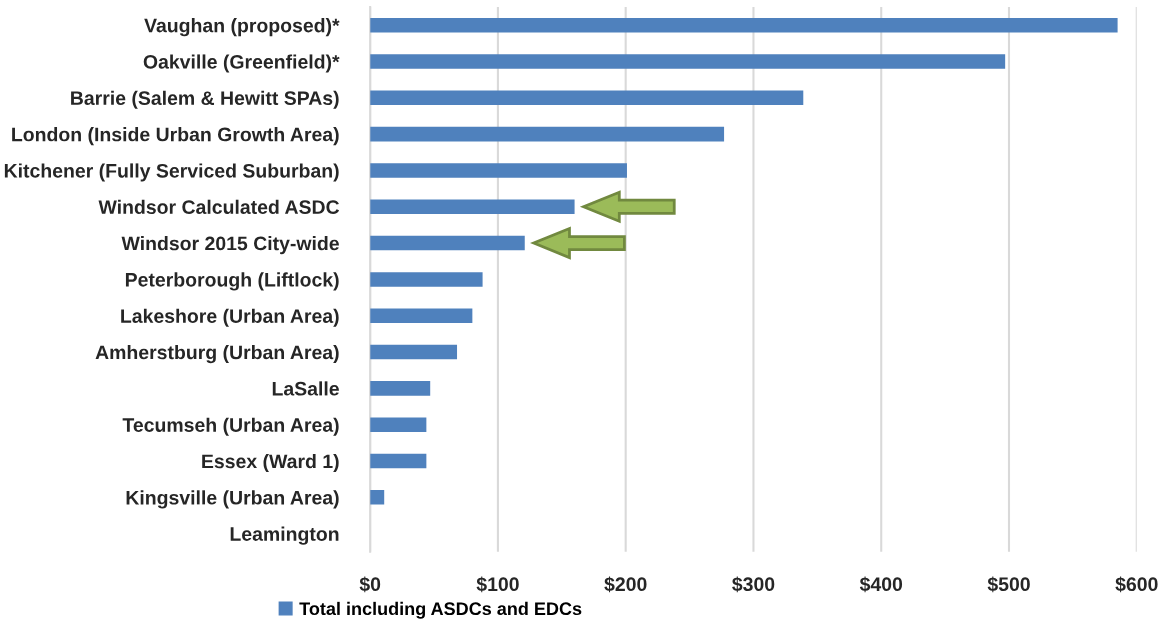 The width and height of the screenshot is (1164, 635). Describe the element at coordinates (175, 136) in the screenshot. I see `y-tick-label: London (Inside Urban Growth Area)` at that location.